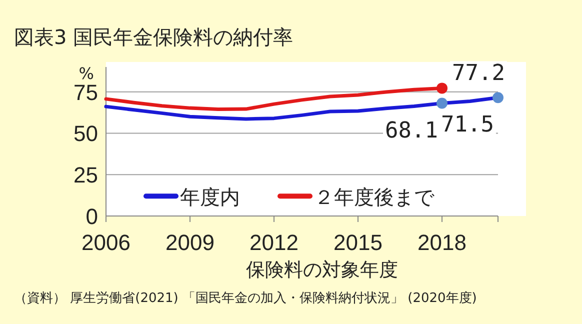 The image size is (582, 324). What do you see at coordinates (442, 88) in the screenshot?
I see `point` at bounding box center [442, 88].